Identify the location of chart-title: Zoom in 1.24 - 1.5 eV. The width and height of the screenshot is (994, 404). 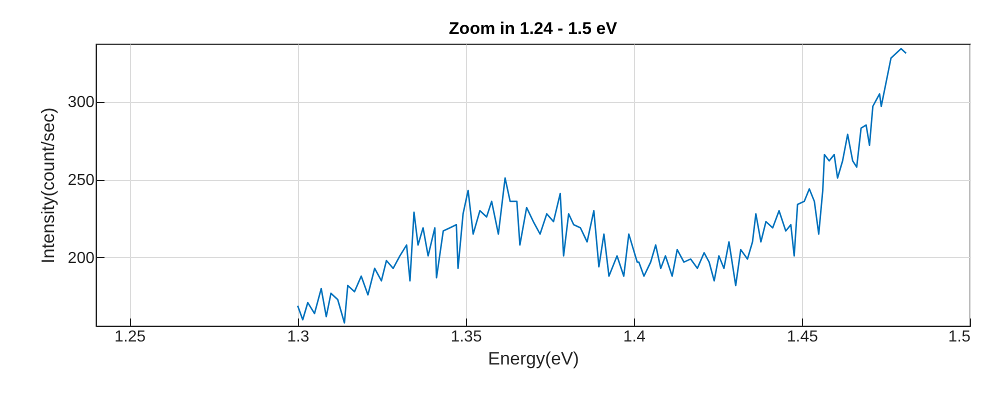
(533, 28).